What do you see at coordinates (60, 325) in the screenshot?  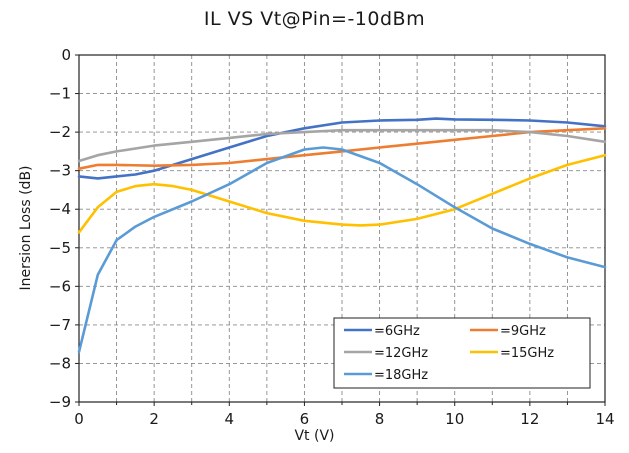 I see `y-tick-label: −7` at bounding box center [60, 325].